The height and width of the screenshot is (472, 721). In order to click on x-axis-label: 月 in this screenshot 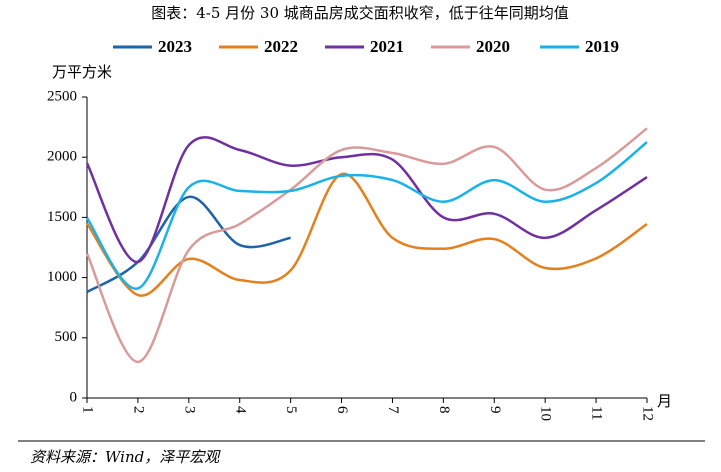, I will do `click(664, 401)`.